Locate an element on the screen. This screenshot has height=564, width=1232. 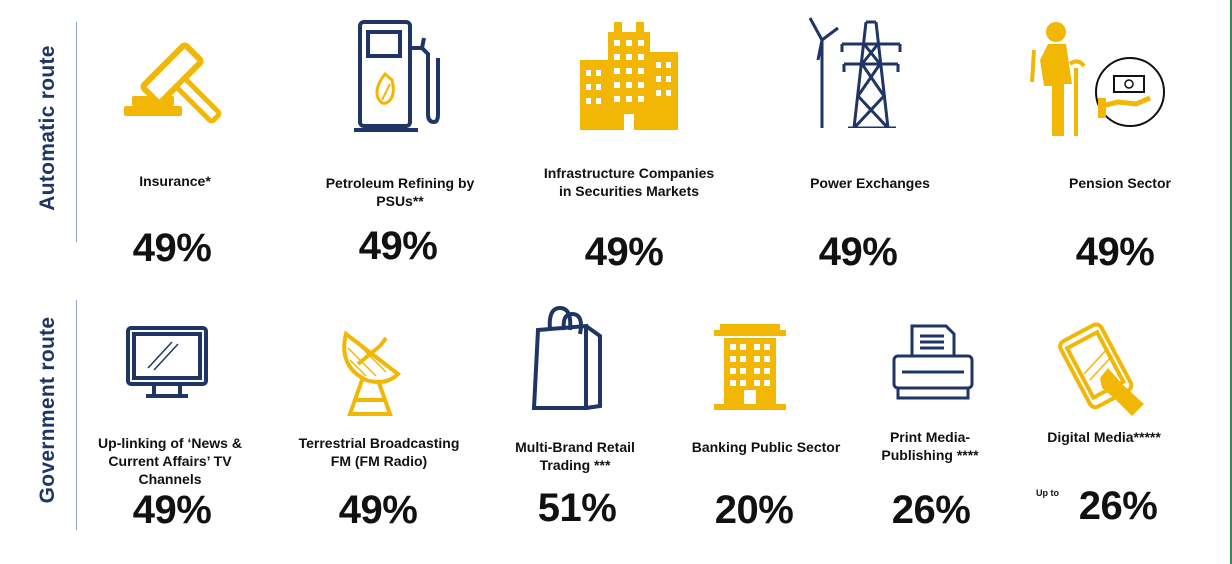
pension-icon is located at coordinates (1097, 79).